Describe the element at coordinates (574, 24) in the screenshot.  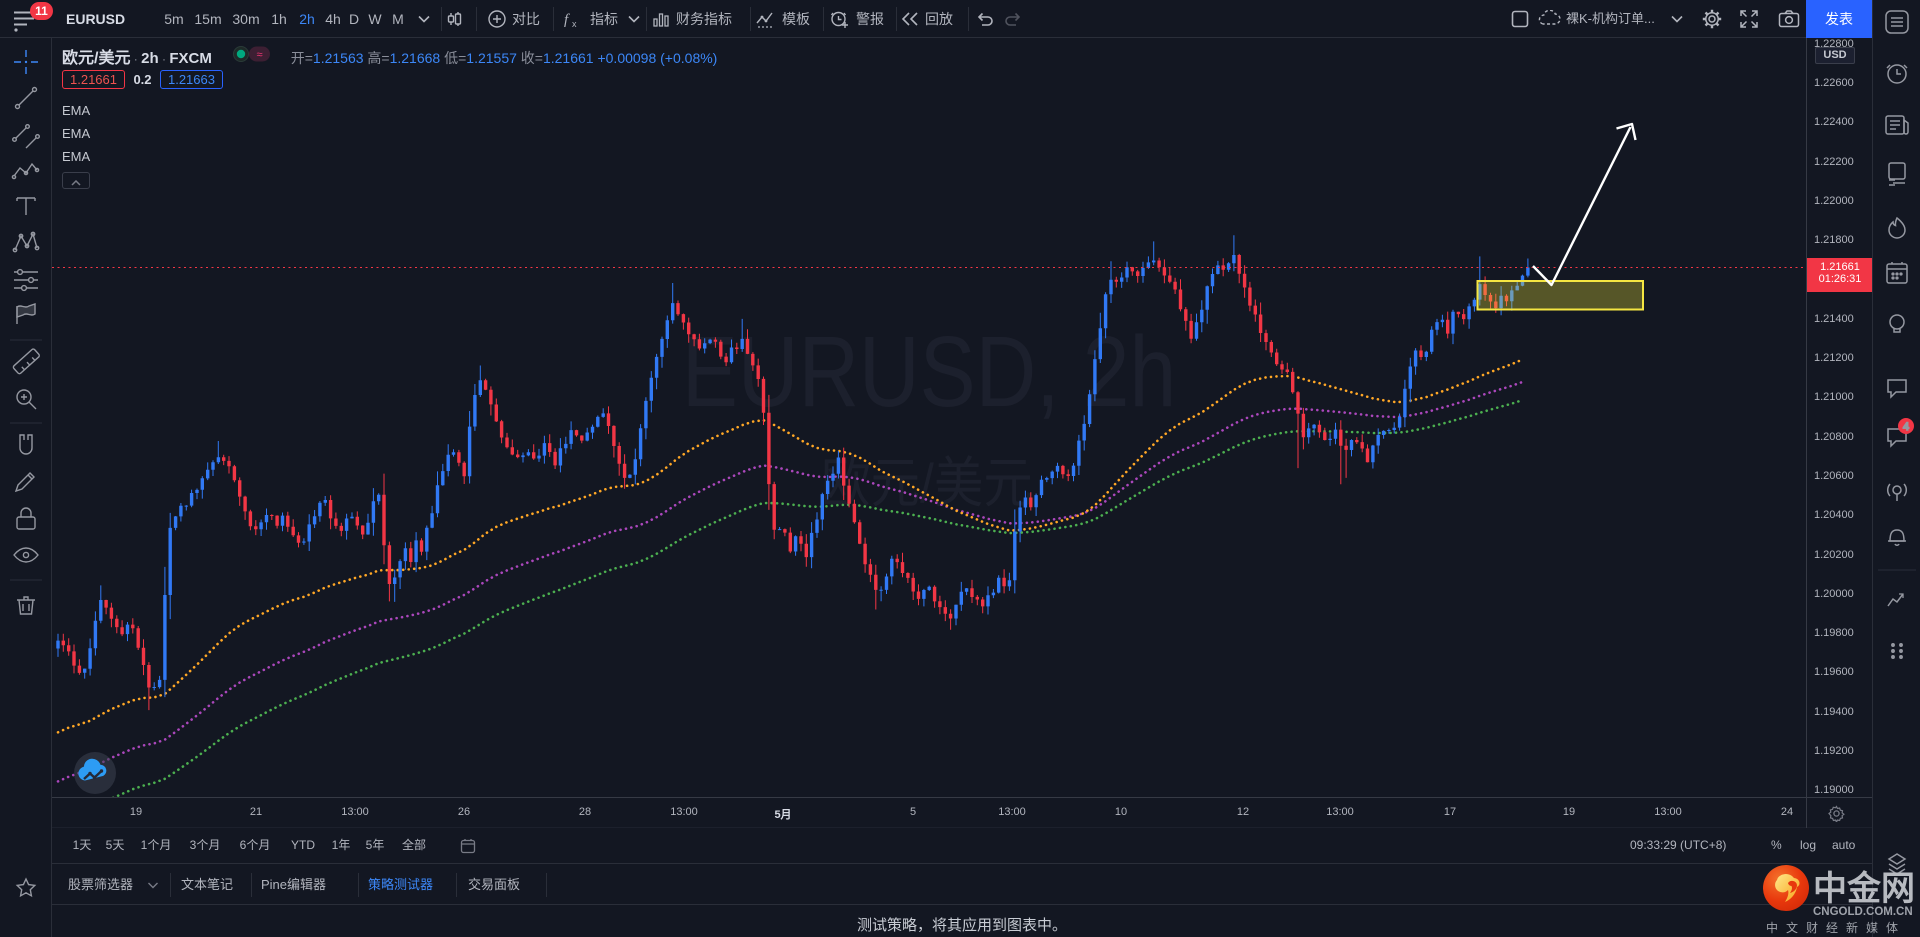
I see `svg-text: x` at that location.